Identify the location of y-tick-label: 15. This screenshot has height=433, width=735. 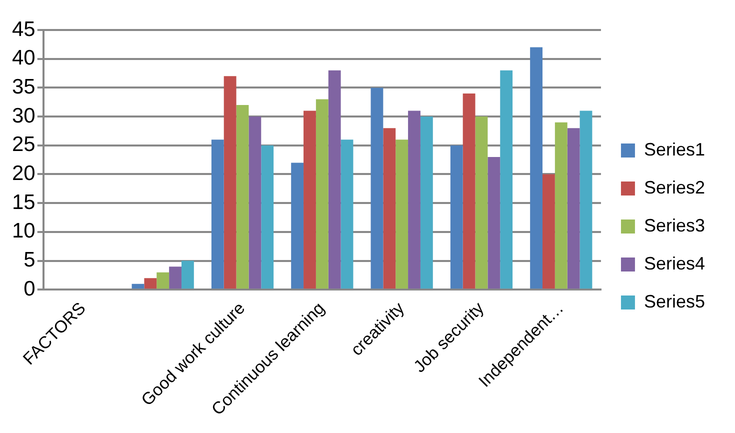
(24, 202).